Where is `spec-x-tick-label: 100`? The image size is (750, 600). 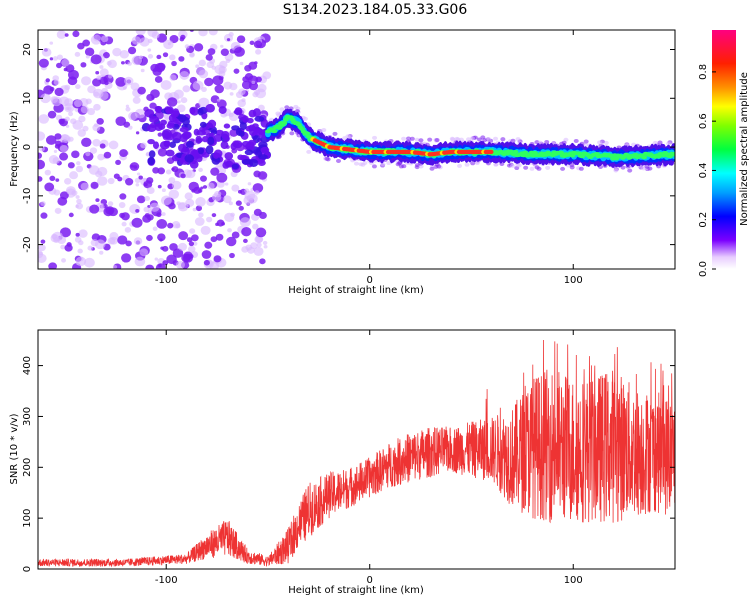
spec-x-tick-label: 100 is located at coordinates (573, 280).